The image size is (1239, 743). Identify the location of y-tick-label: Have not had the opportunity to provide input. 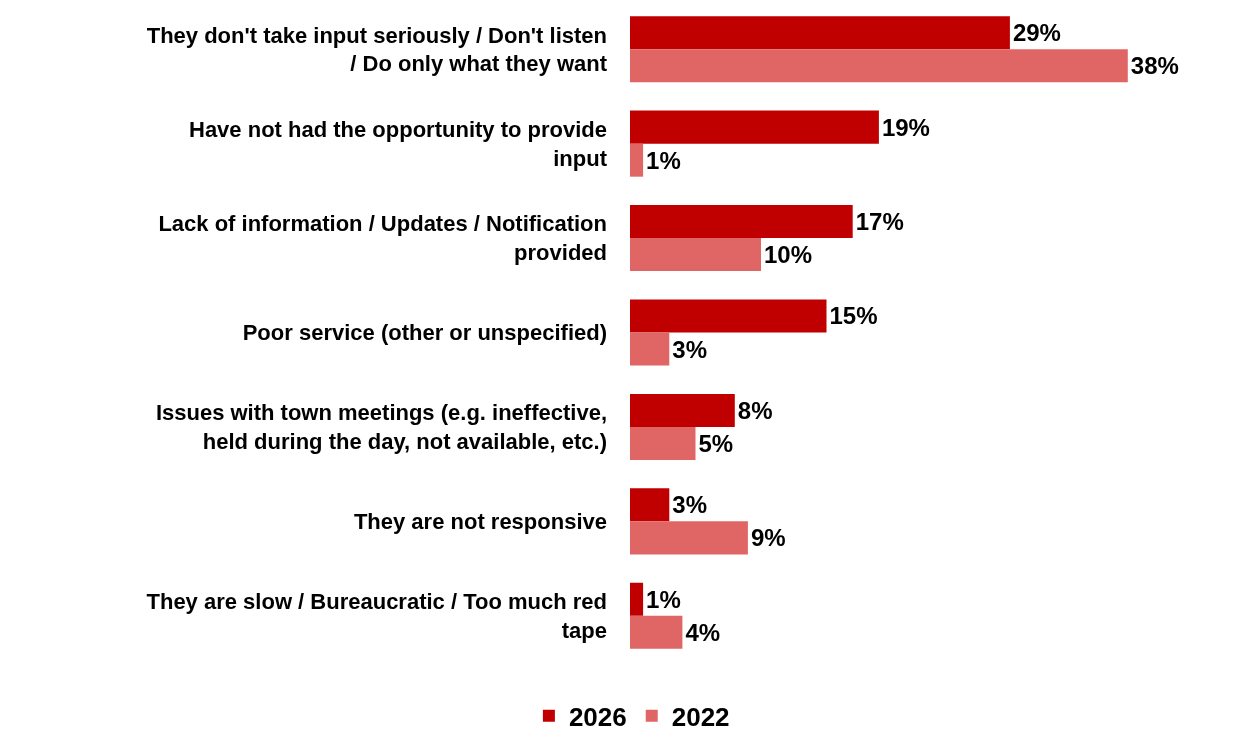
(398, 144).